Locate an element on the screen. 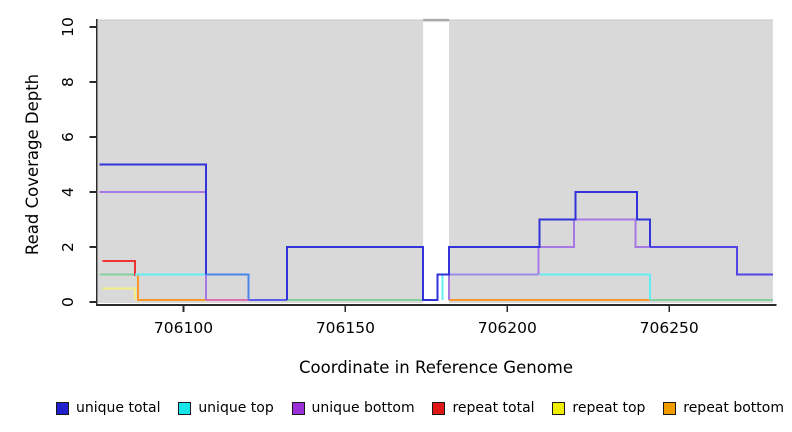 This screenshot has width=792, height=432. x-tick-label-706250: 706250 is located at coordinates (669, 328).